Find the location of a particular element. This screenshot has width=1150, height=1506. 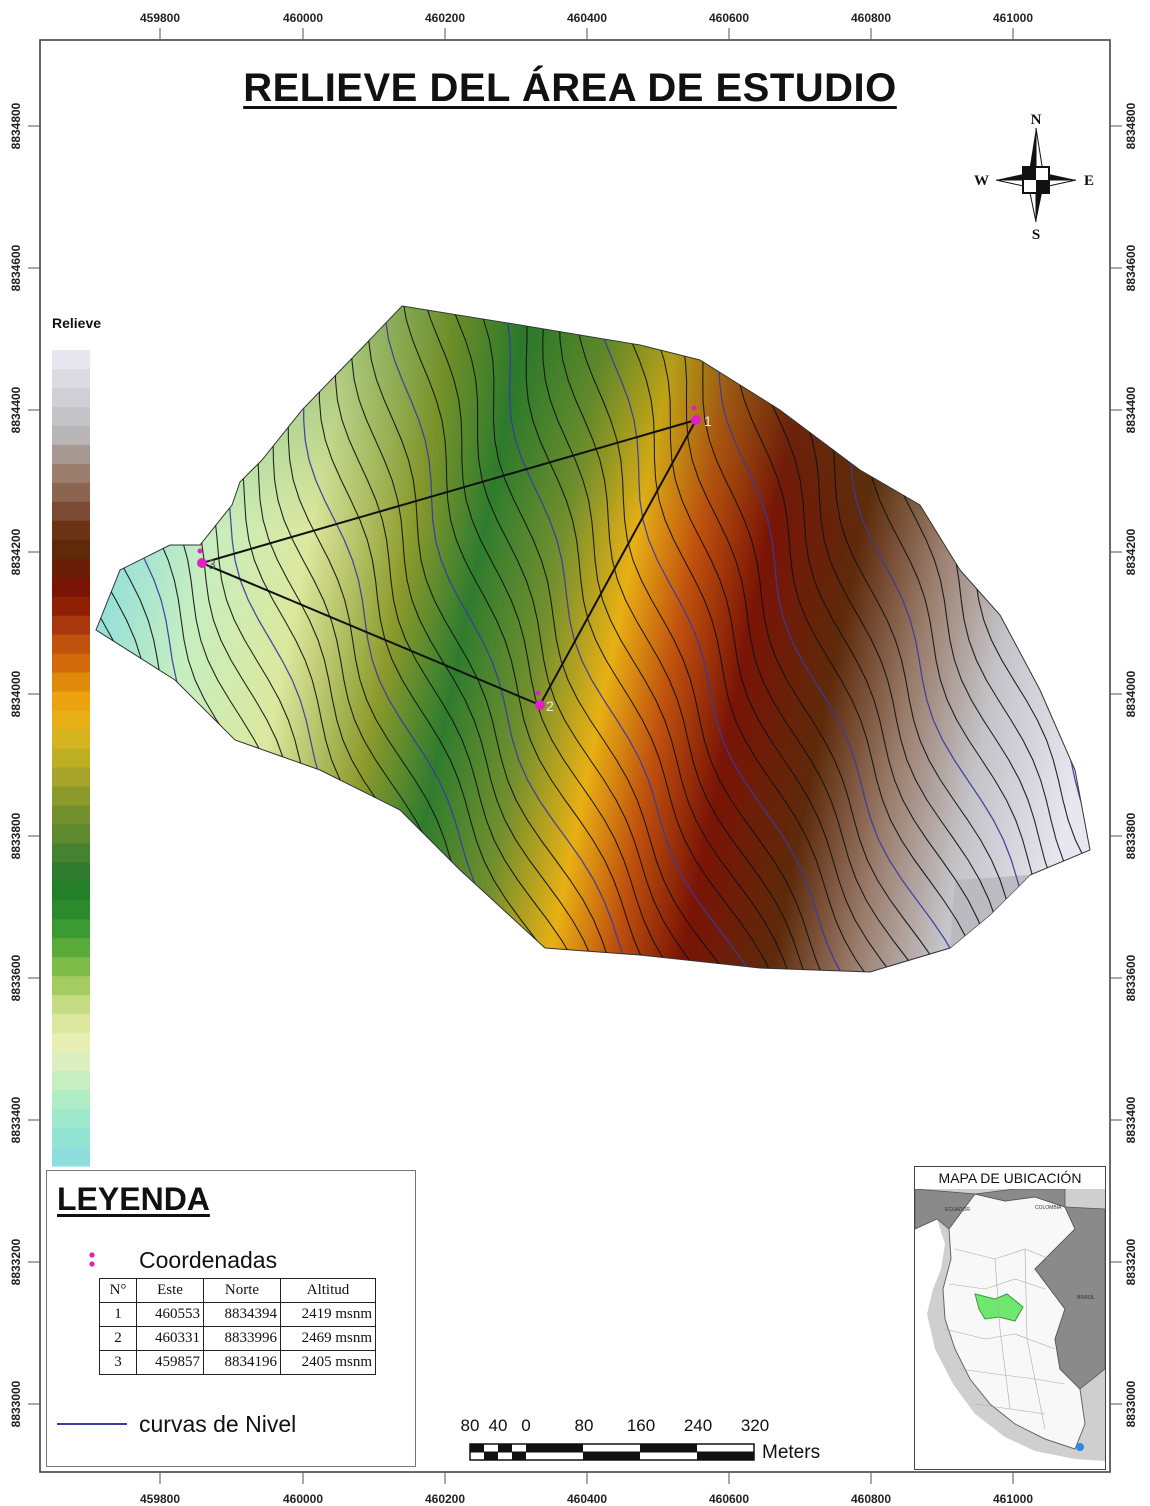

table-row: 1 460553 8834394 2419 msnm is located at coordinates (237, 1314).